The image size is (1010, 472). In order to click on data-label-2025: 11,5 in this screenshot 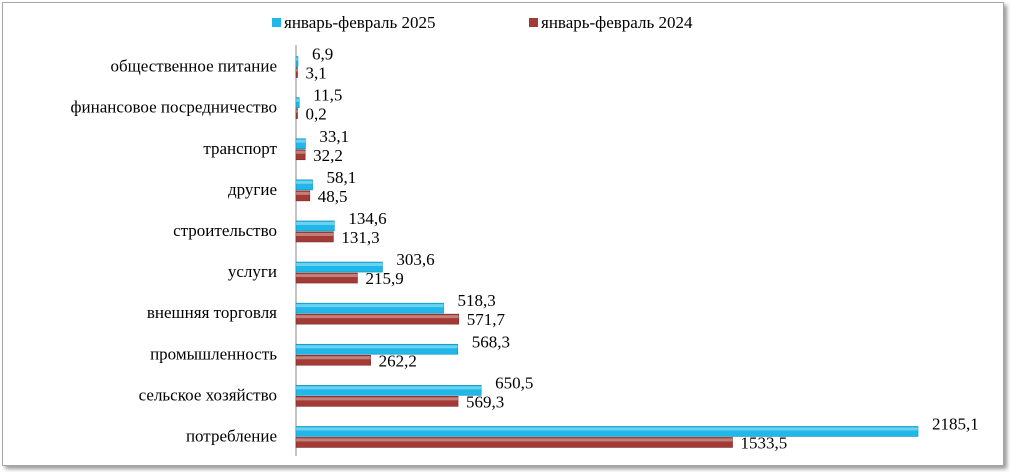, I will do `click(327, 95)`.